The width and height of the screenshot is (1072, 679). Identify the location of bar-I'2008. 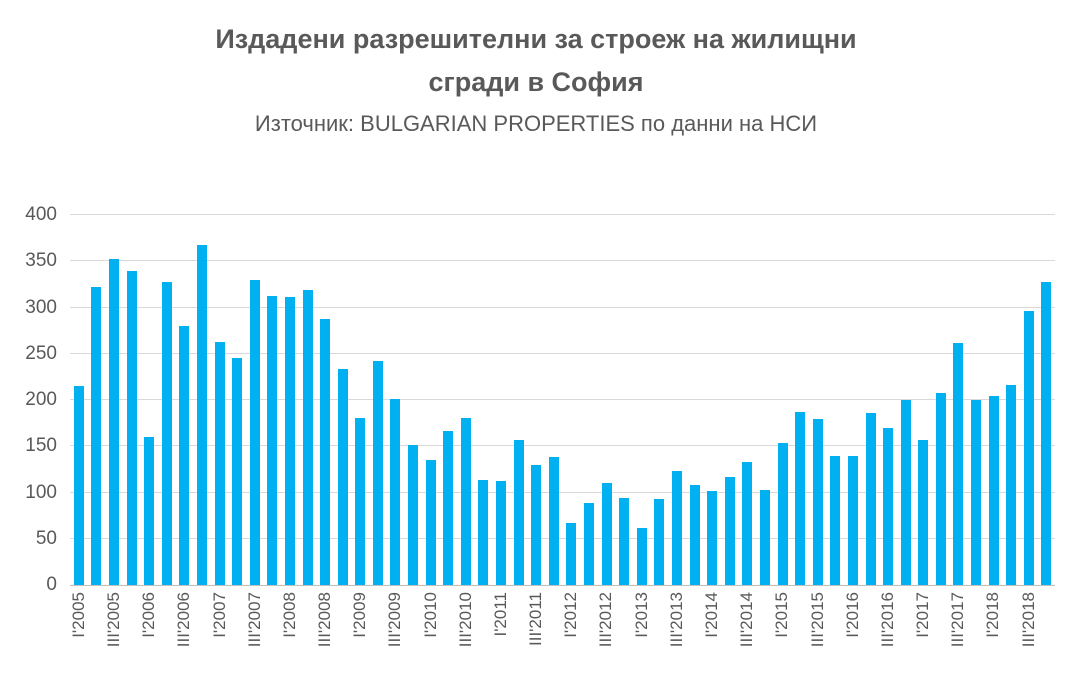
(289, 441).